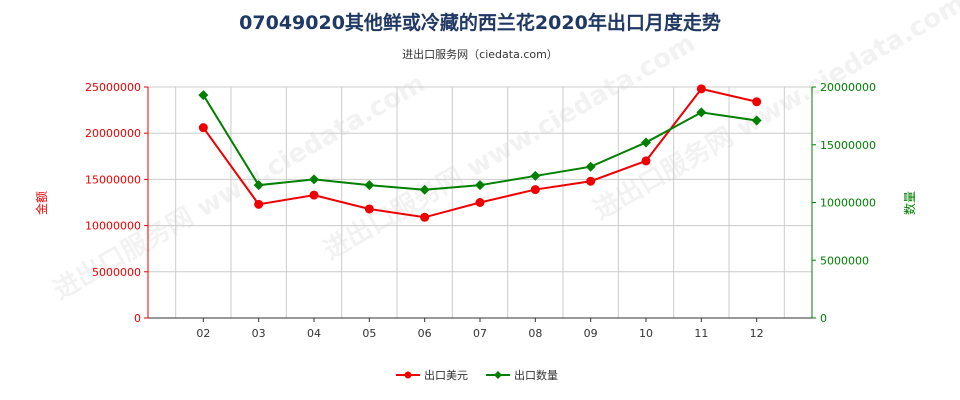  Describe the element at coordinates (113, 226) in the screenshot. I see `y-left-tick-label: 10000000` at that location.